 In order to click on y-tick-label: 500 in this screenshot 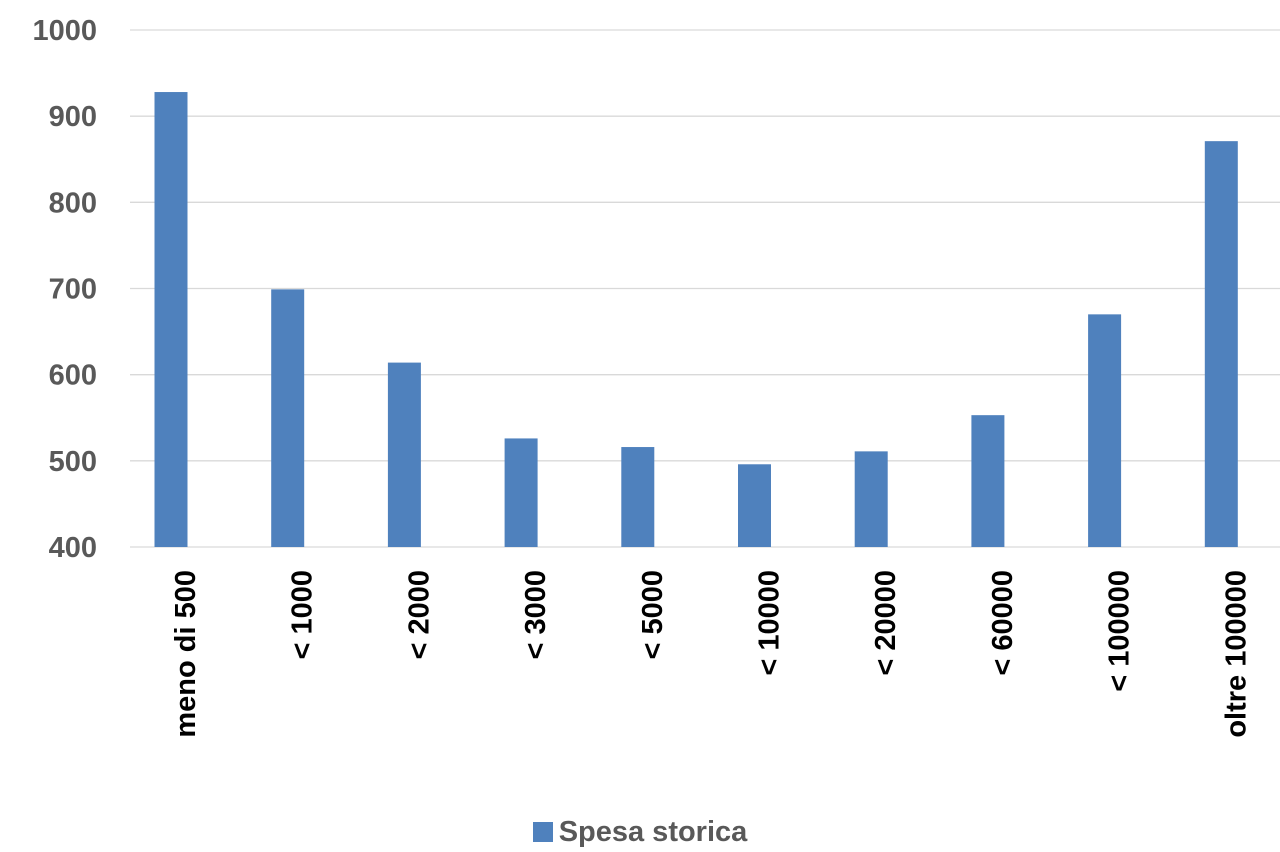, I will do `click(73, 462)`.